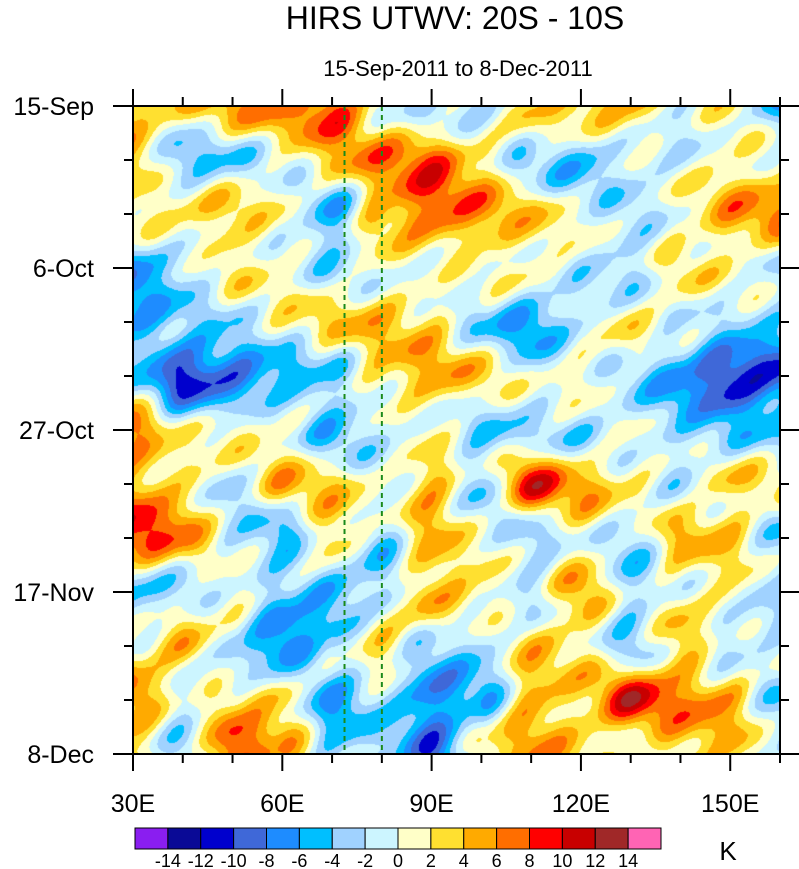 This screenshot has height=869, width=799. What do you see at coordinates (529, 860) in the screenshot?
I see `colorbar-label: 8` at bounding box center [529, 860].